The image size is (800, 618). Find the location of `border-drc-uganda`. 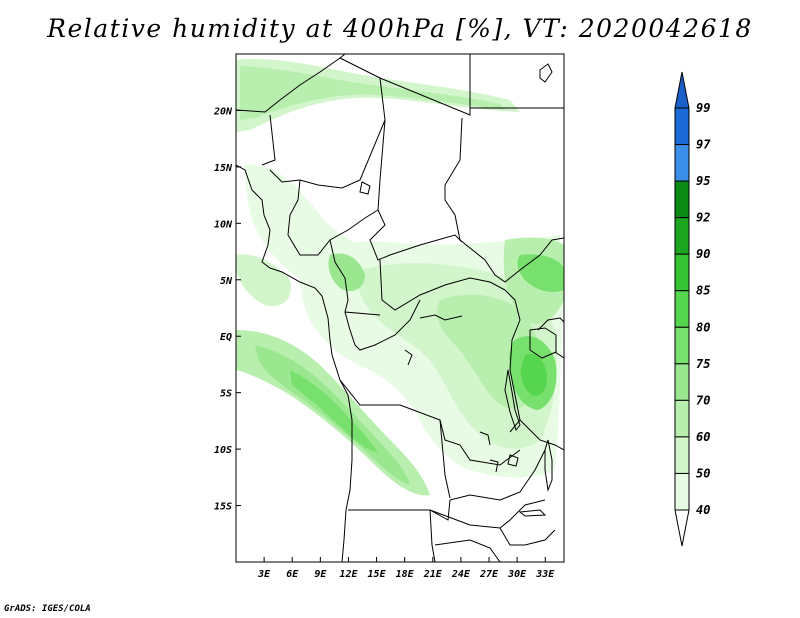

border-drc-uganda is located at coordinates (512, 361).